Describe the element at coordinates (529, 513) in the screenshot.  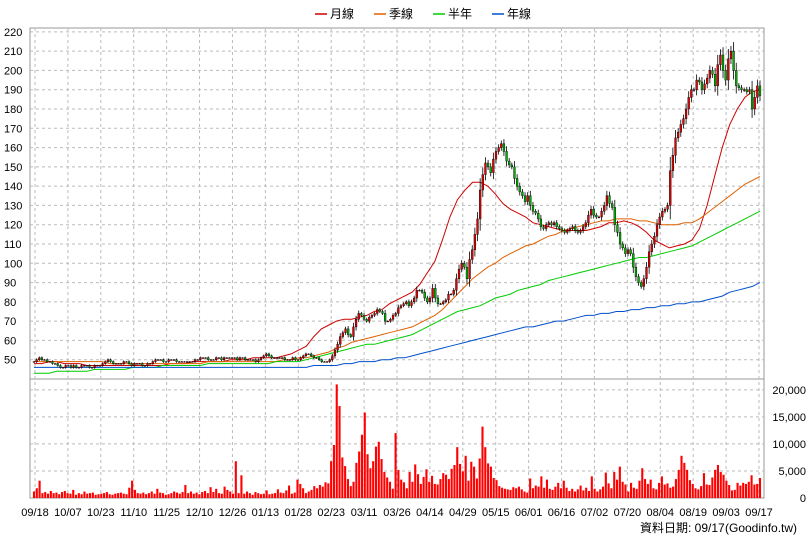
I see `date-tick-label: 06/01` at that location.